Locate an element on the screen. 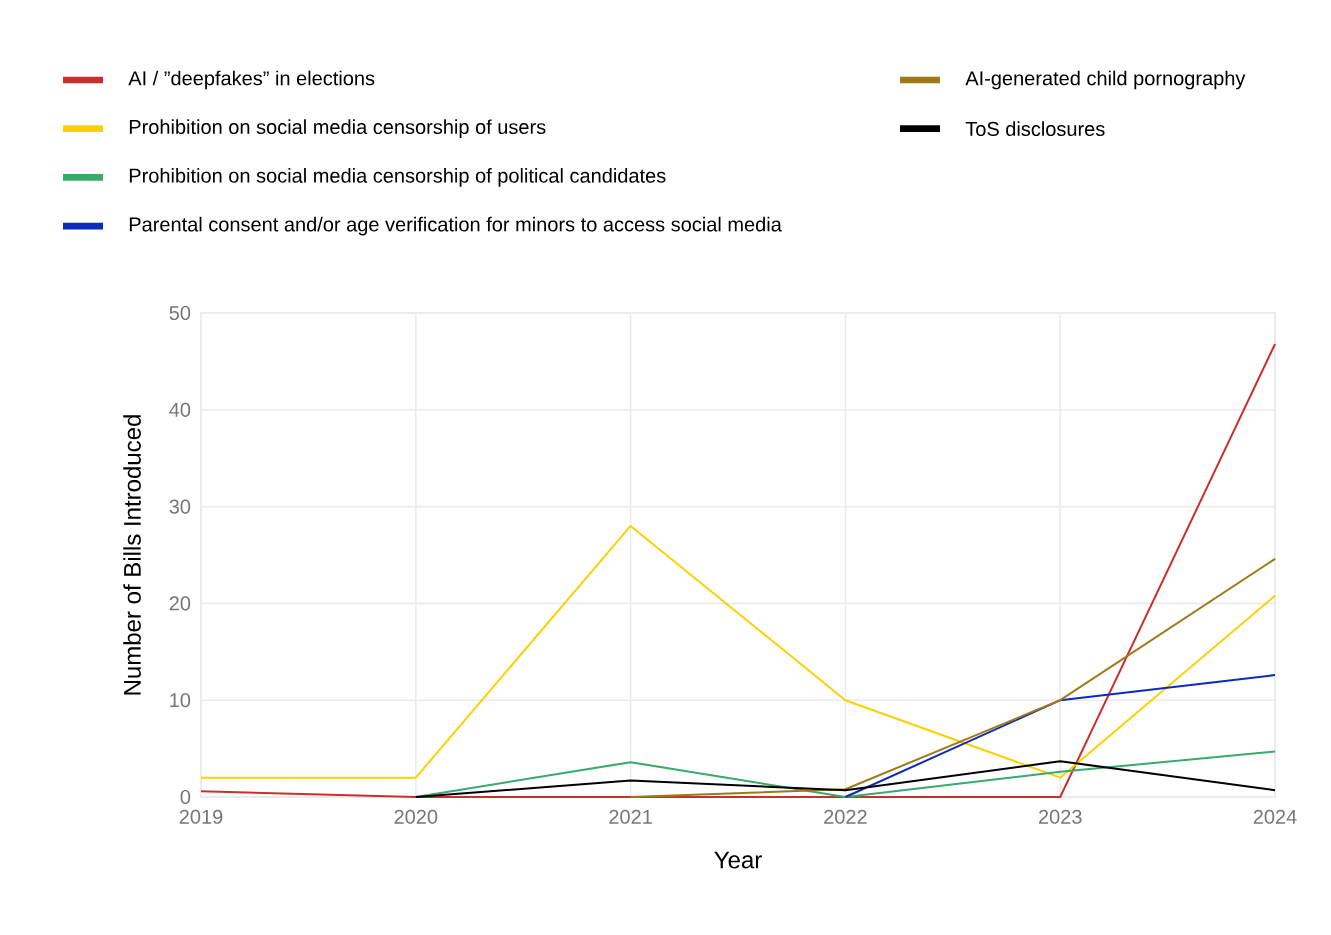 The height and width of the screenshot is (935, 1331). y-tick-label: 40 is located at coordinates (180, 409).